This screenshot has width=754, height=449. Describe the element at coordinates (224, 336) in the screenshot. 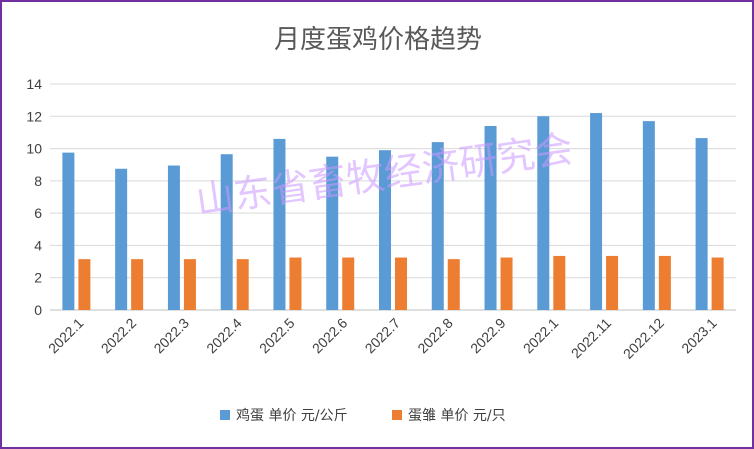

I see `x-tick-label: 2022.4` at that location.